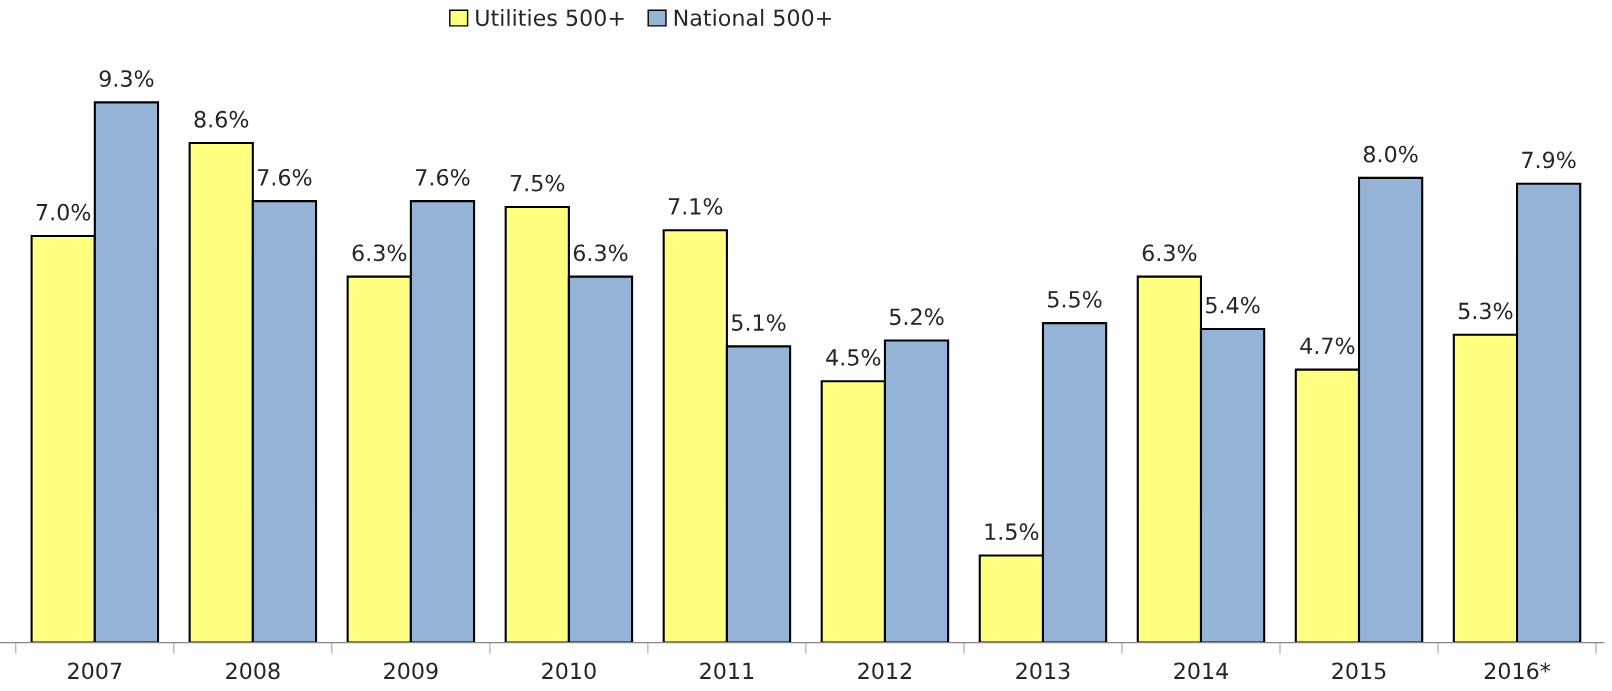  What do you see at coordinates (1549, 160) in the screenshot?
I see `data-label: 7.9%` at bounding box center [1549, 160].